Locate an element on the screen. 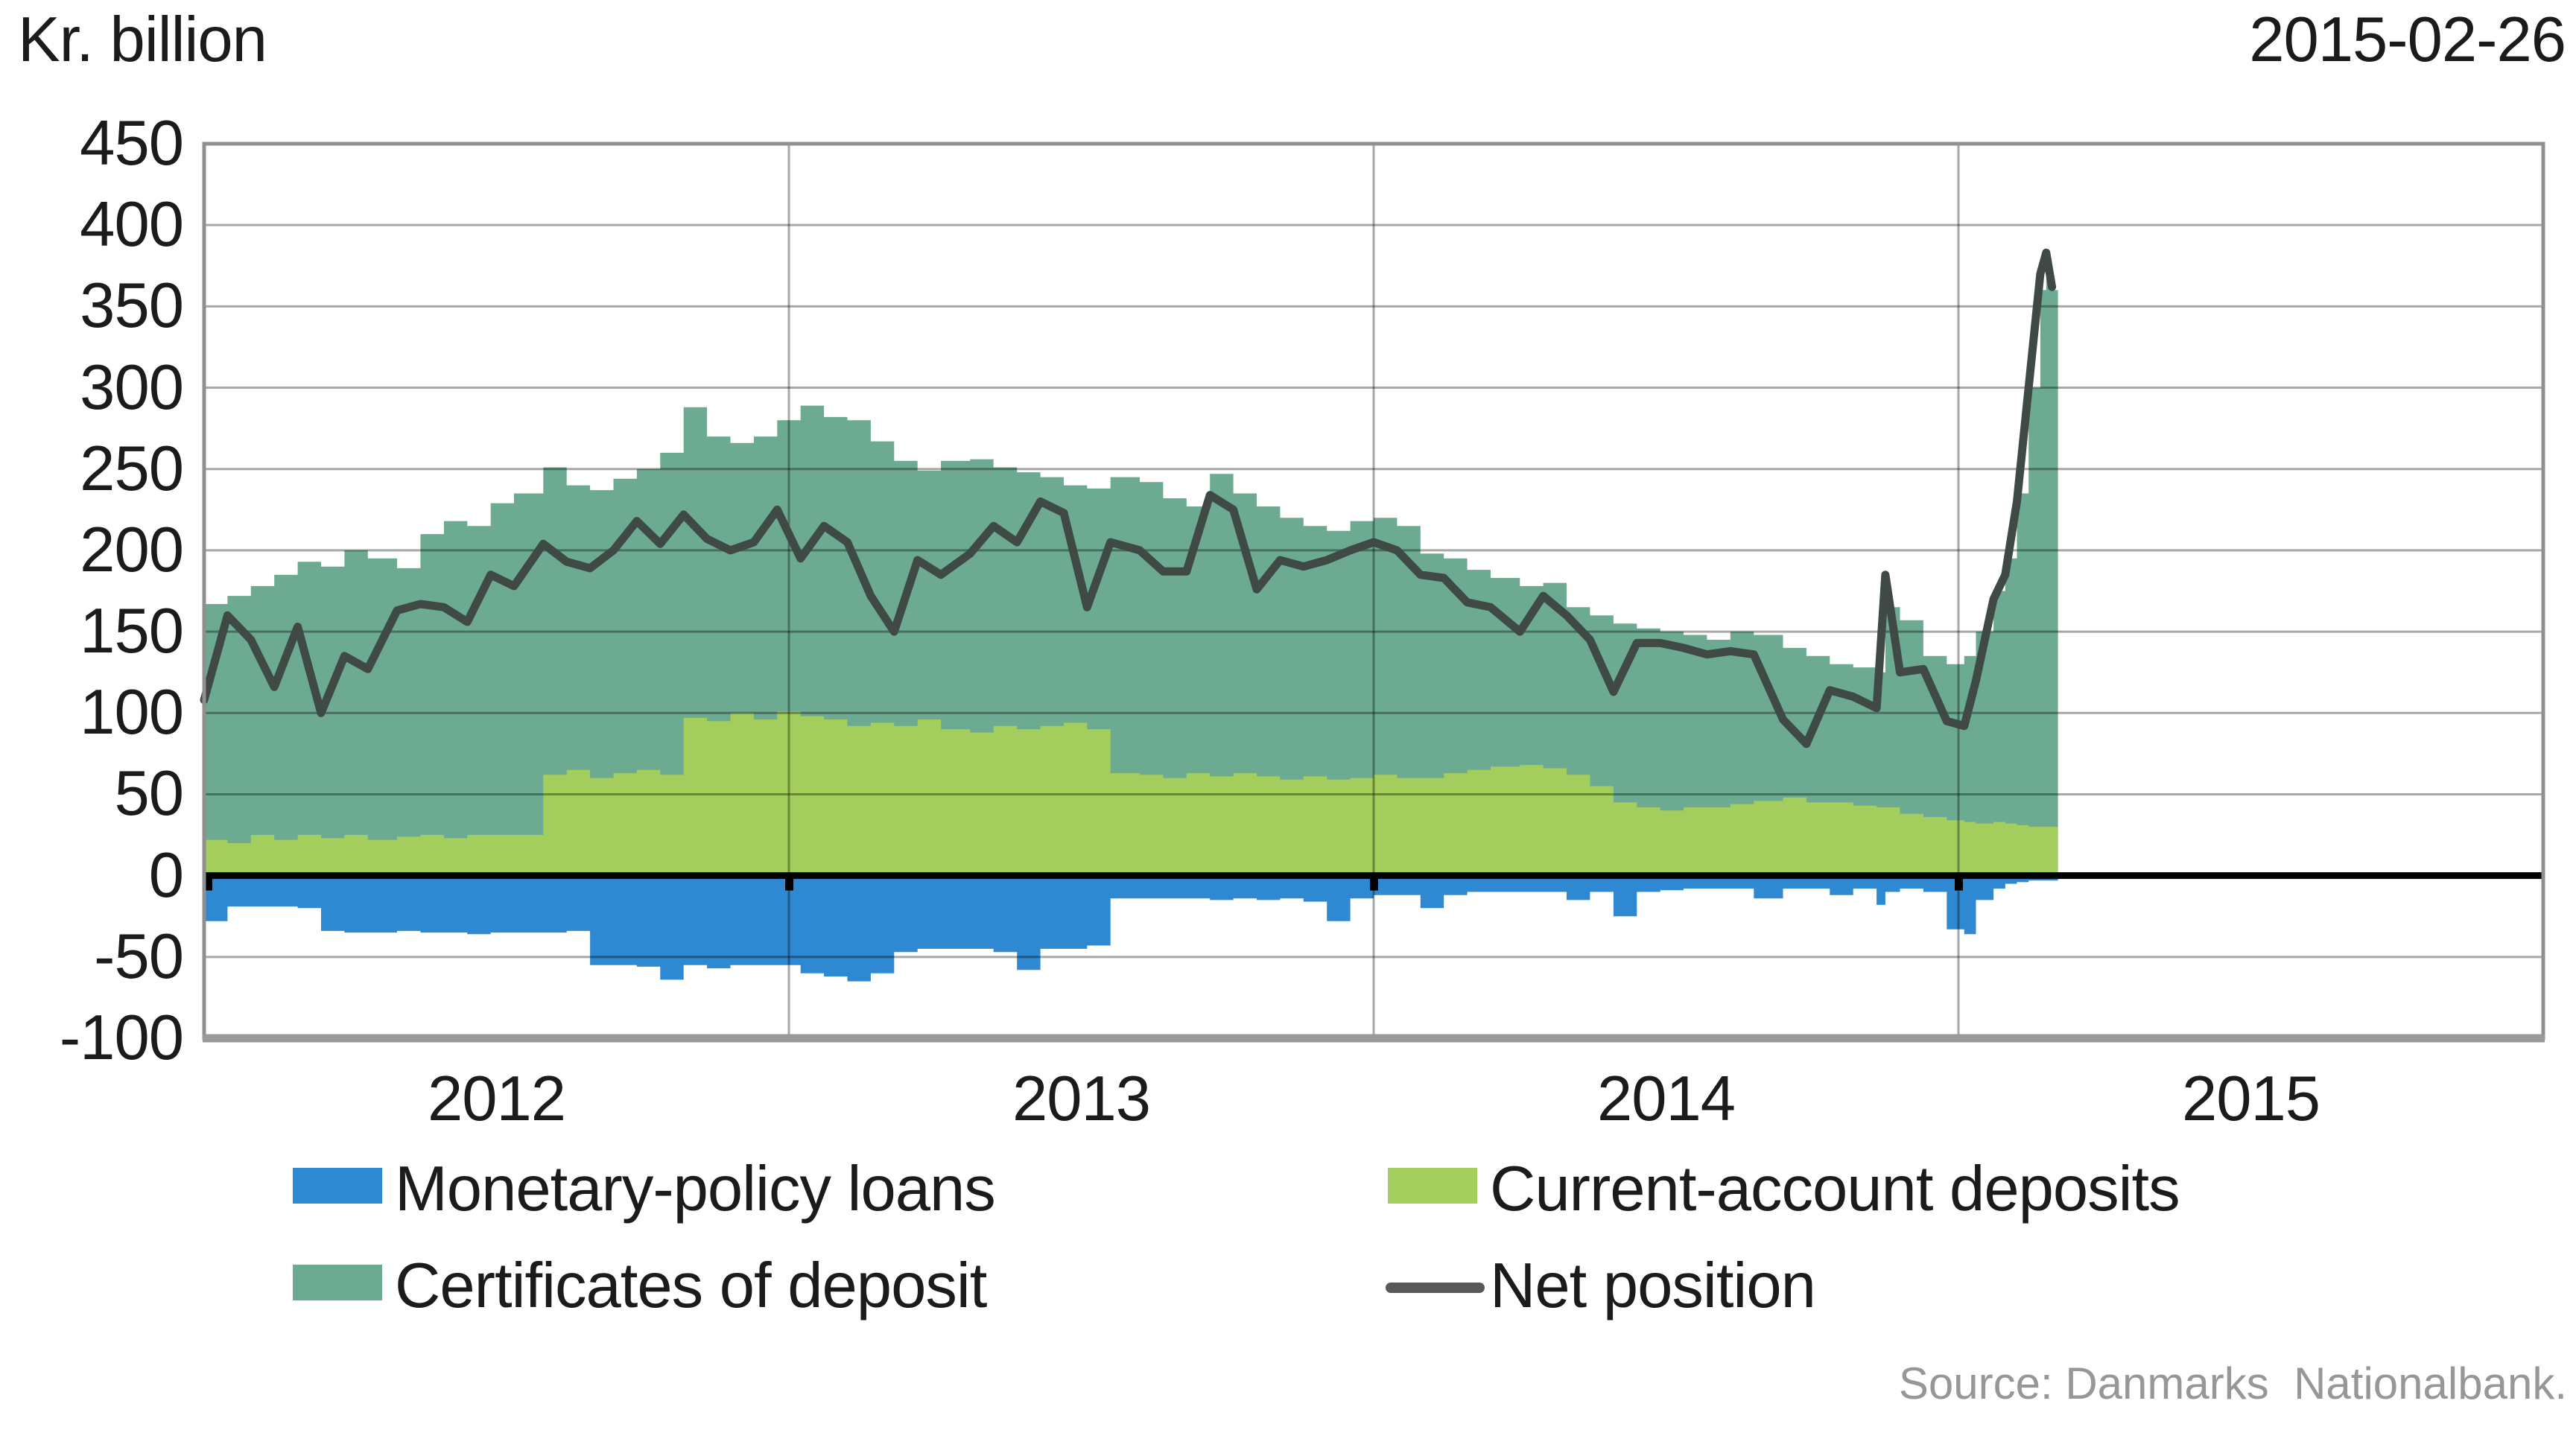  area-current-account-deposits is located at coordinates (1131, 793).